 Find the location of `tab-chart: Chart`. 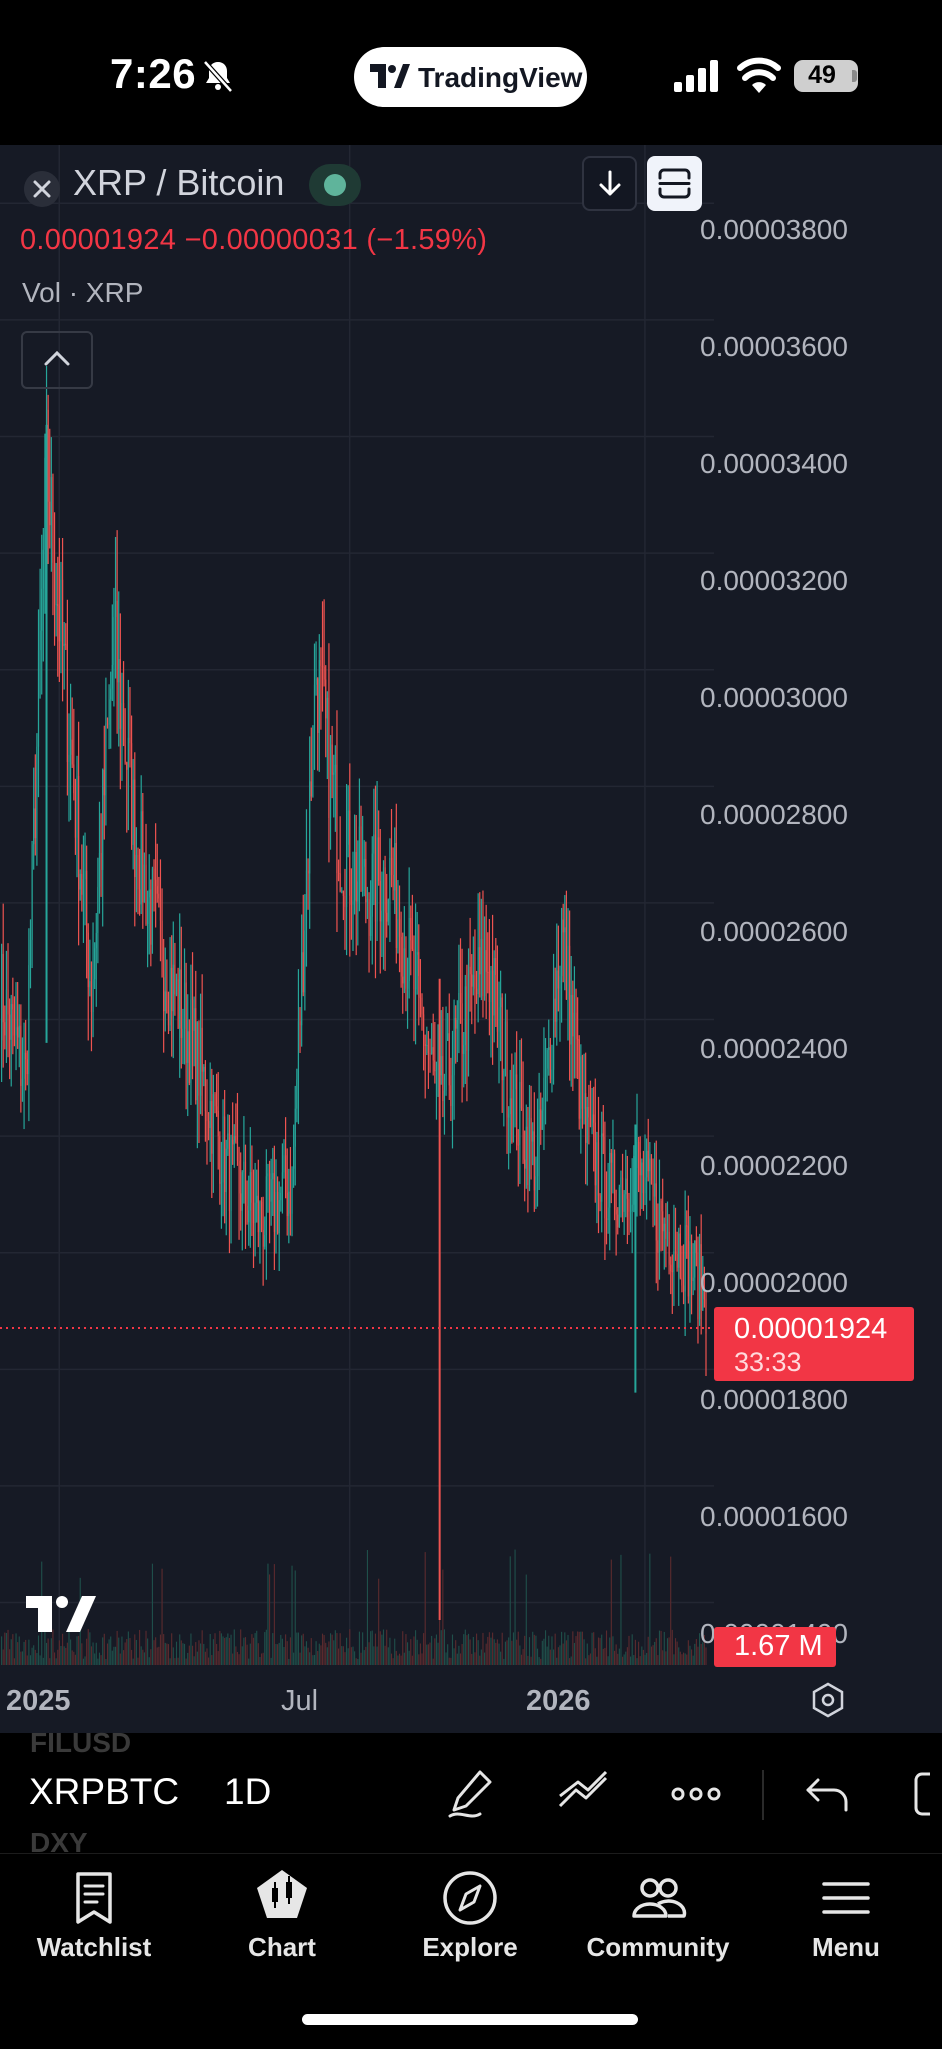

tab-chart: Chart is located at coordinates (282, 1918).